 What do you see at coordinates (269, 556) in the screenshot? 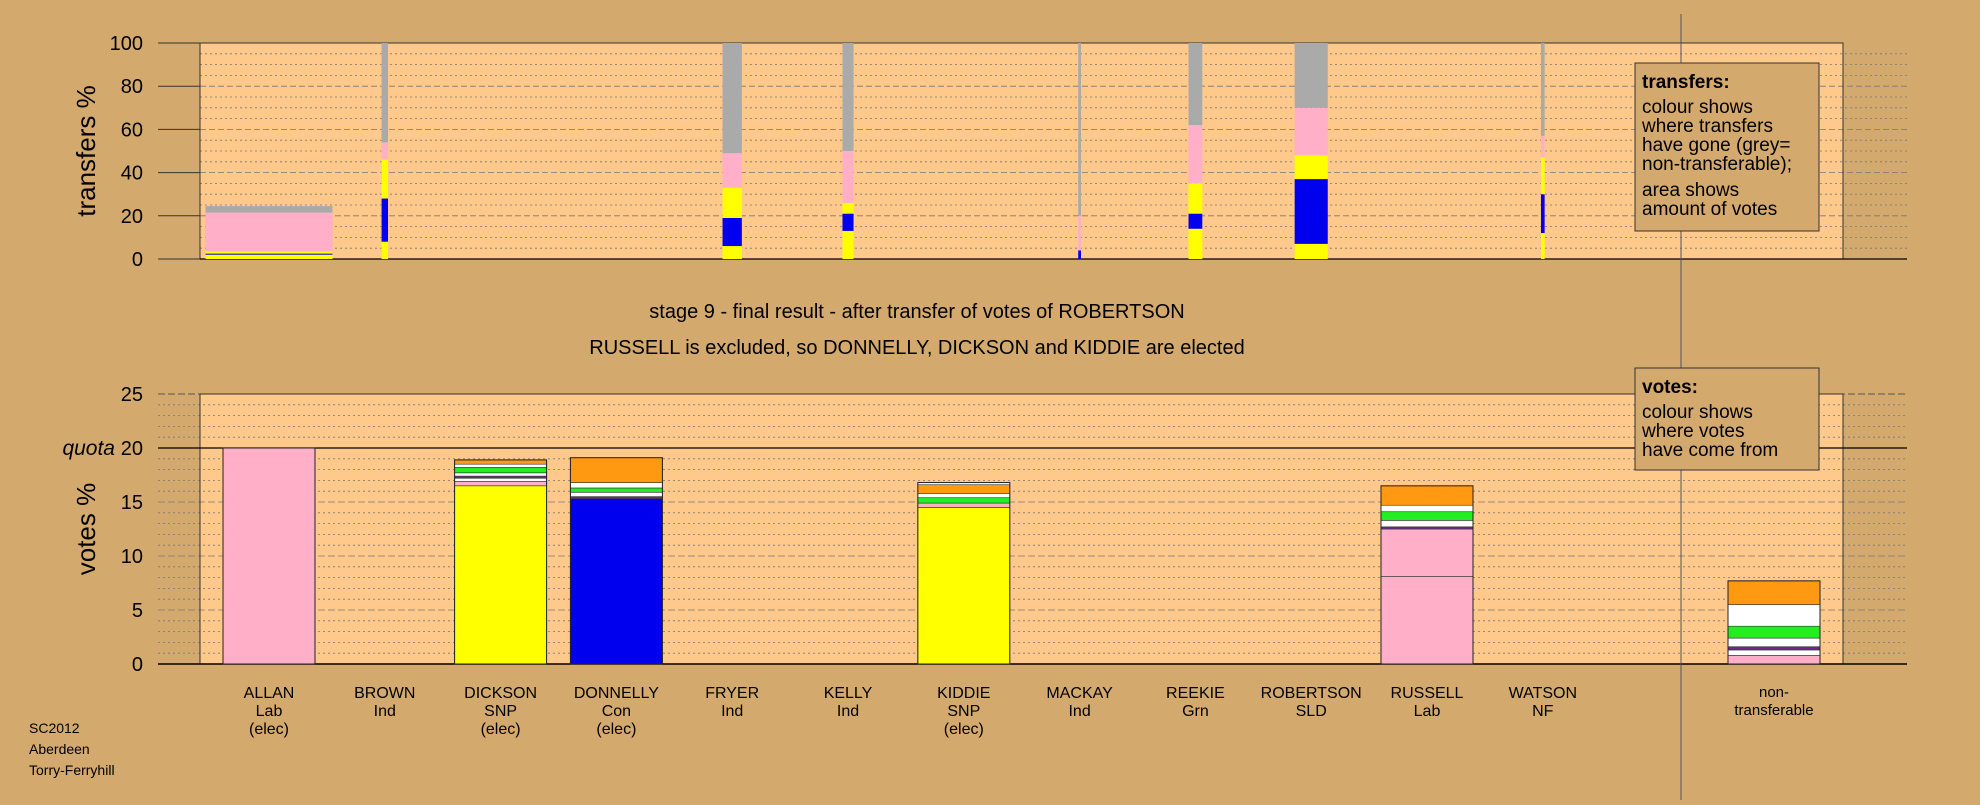
I see `vote-segment-allan` at bounding box center [269, 556].